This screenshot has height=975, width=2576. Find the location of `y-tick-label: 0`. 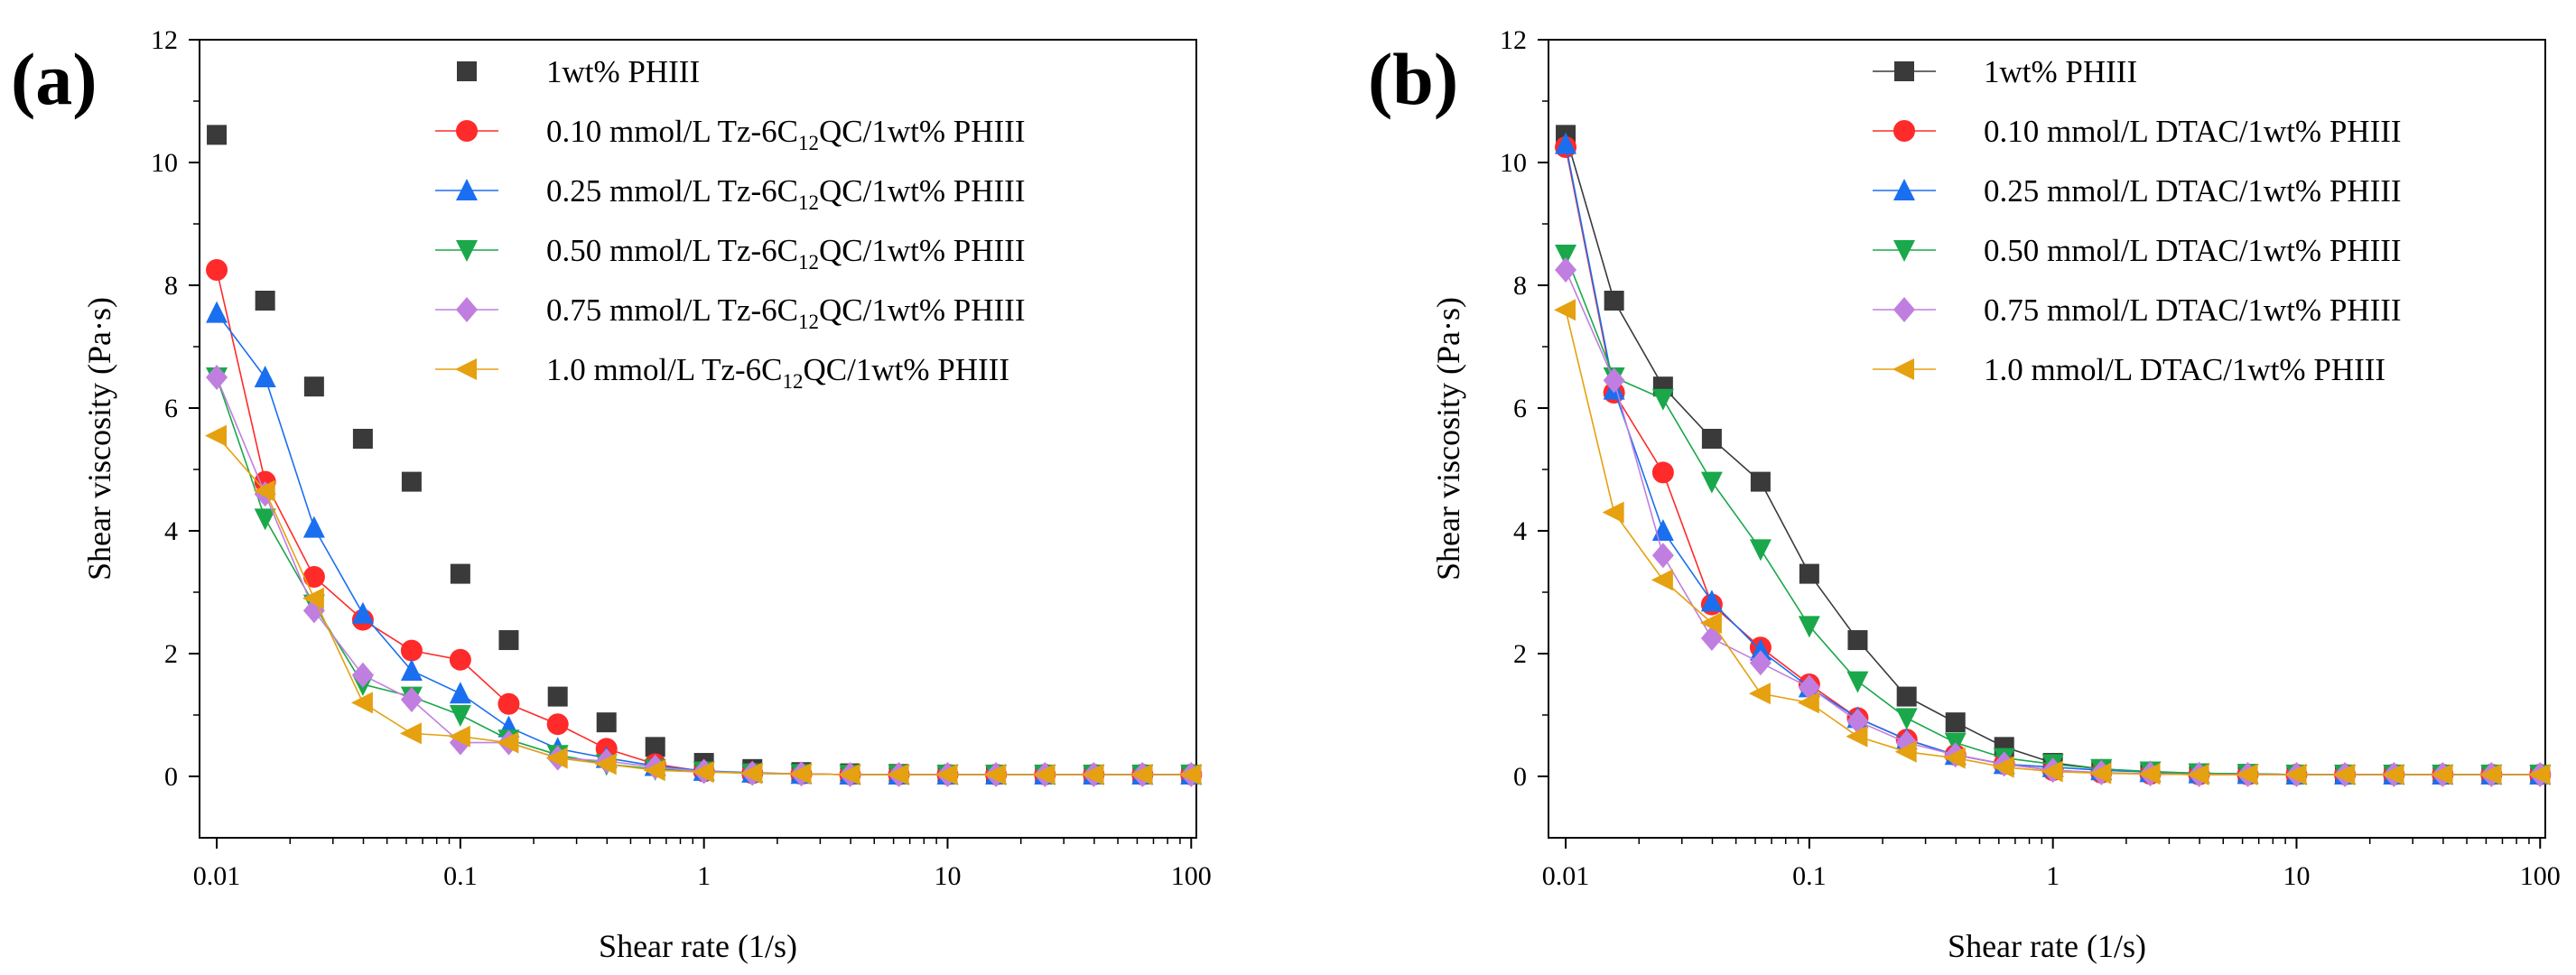

y-tick-label: 0 is located at coordinates (171, 777).